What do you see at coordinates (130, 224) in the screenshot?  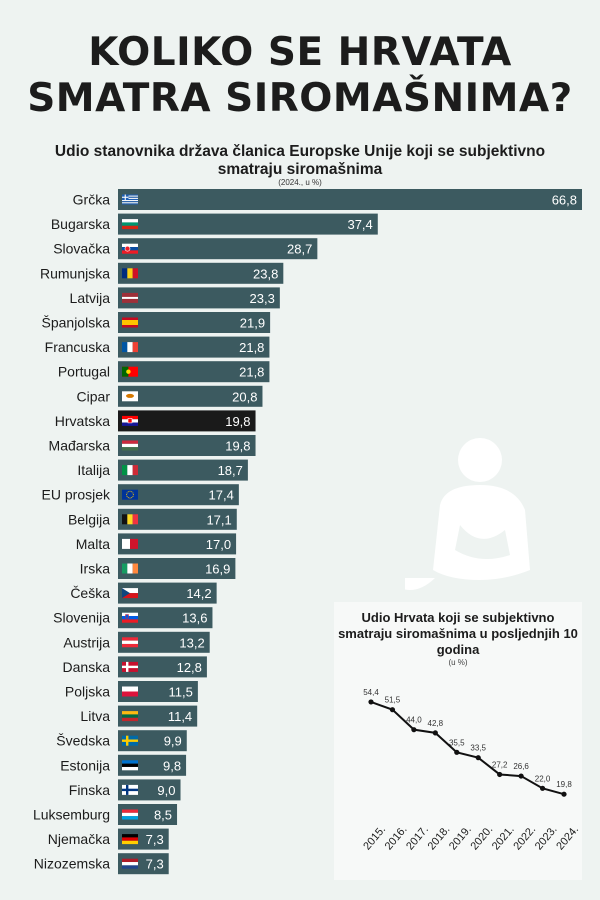 I see `bulgaria-flag-icon` at bounding box center [130, 224].